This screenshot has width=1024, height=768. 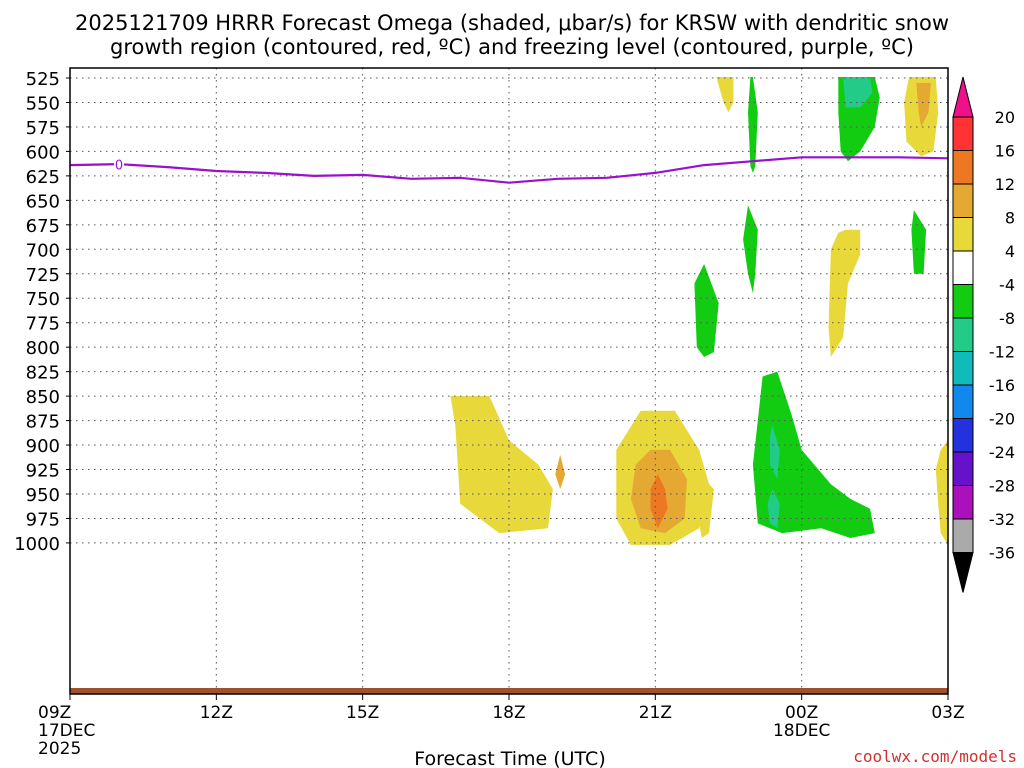 What do you see at coordinates (37, 544) in the screenshot?
I see `y-tick-label-1000: 1000` at bounding box center [37, 544].